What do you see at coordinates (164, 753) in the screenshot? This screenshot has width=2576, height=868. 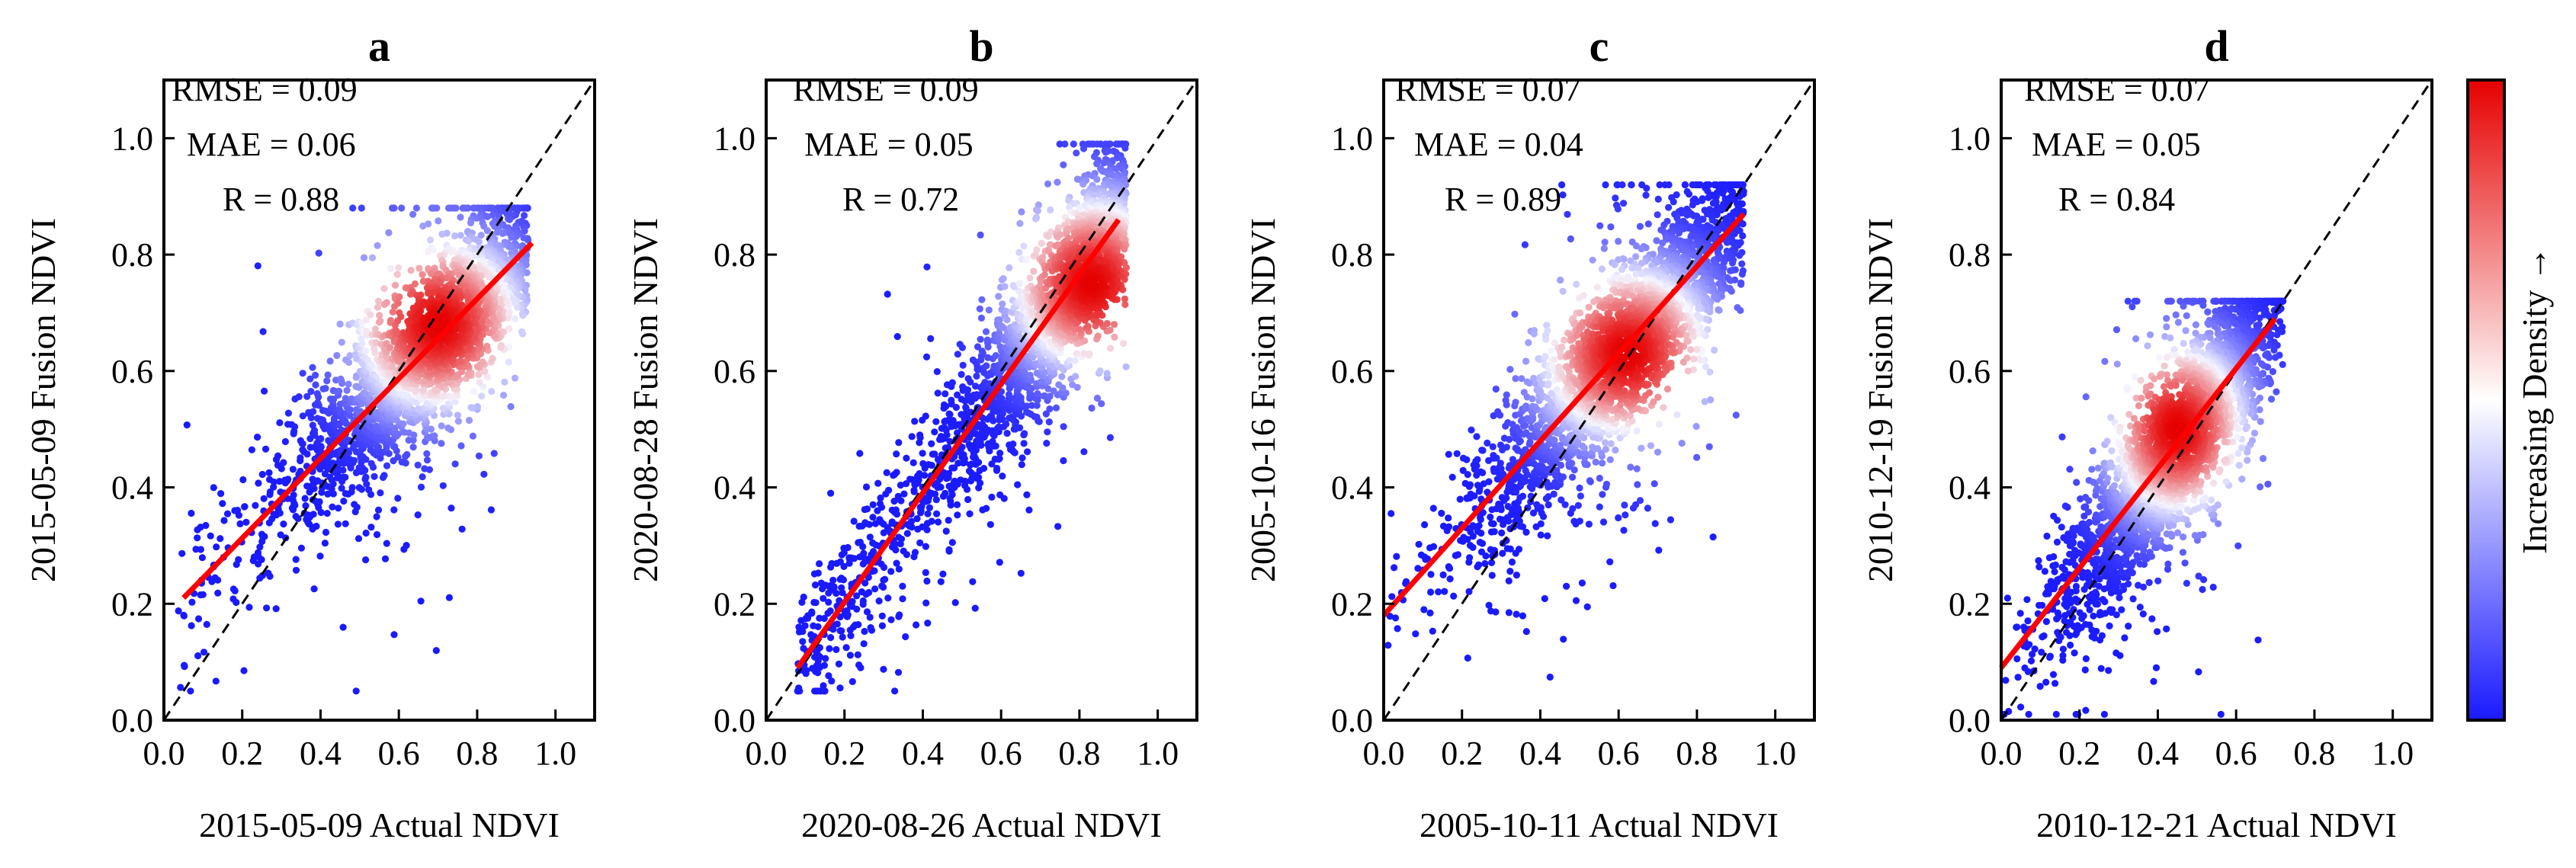 I see `x-tick-label: 0.0` at bounding box center [164, 753].